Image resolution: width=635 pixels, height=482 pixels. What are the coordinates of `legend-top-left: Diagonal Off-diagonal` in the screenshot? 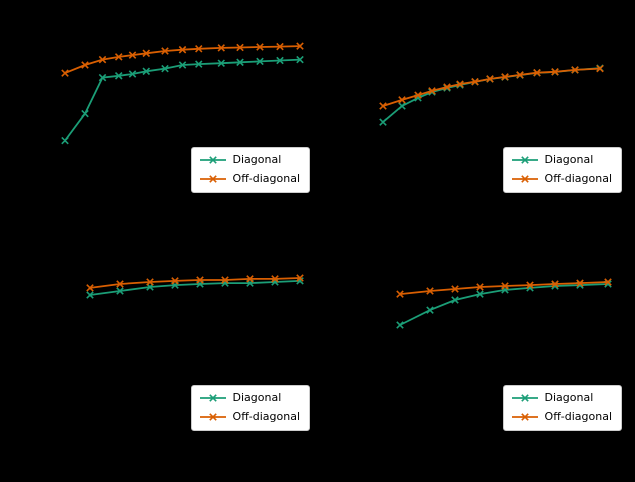 It's located at (250, 170).